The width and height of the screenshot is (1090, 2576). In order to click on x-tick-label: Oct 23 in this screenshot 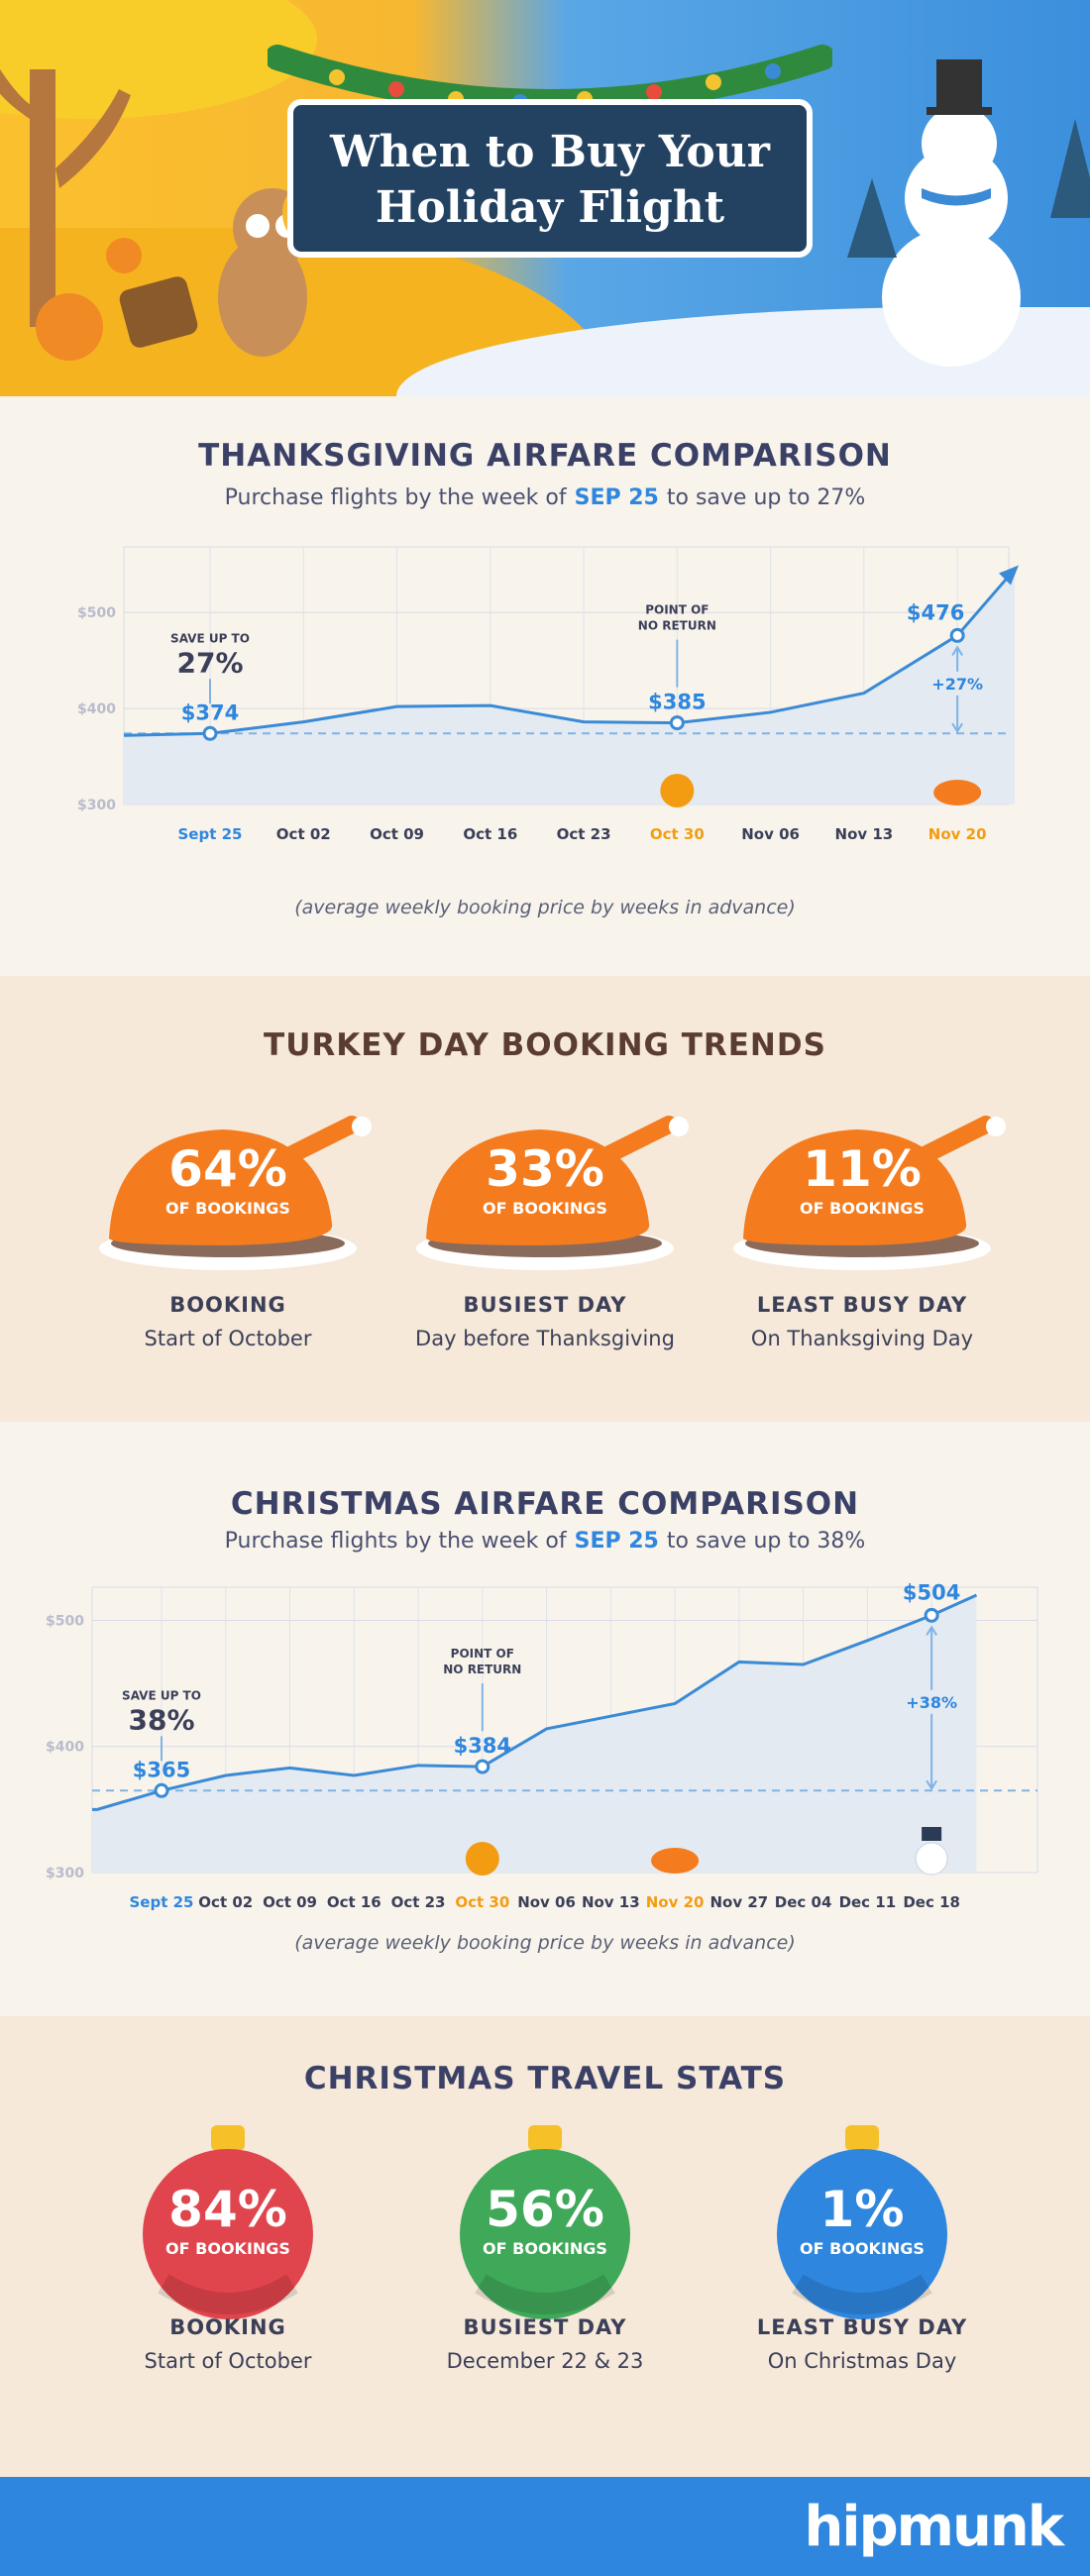, I will do `click(584, 834)`.